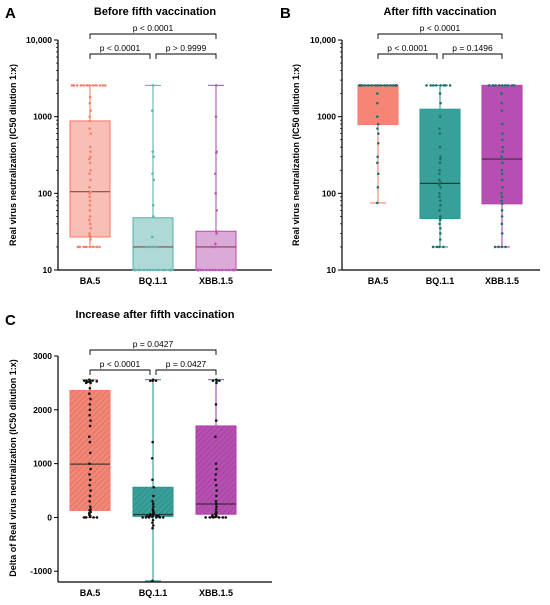  I want to click on y-tick-label: 10,000, so click(323, 40).